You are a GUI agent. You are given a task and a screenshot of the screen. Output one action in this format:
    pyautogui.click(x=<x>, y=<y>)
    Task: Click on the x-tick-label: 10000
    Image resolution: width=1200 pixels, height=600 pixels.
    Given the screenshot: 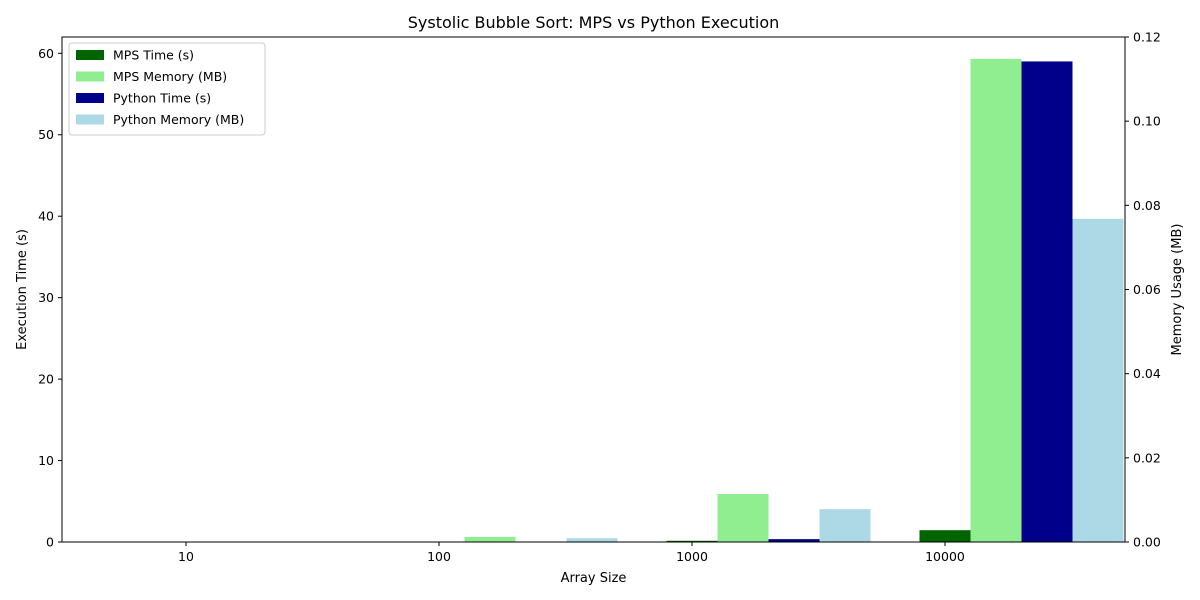 What is the action you would take?
    pyautogui.click(x=945, y=556)
    